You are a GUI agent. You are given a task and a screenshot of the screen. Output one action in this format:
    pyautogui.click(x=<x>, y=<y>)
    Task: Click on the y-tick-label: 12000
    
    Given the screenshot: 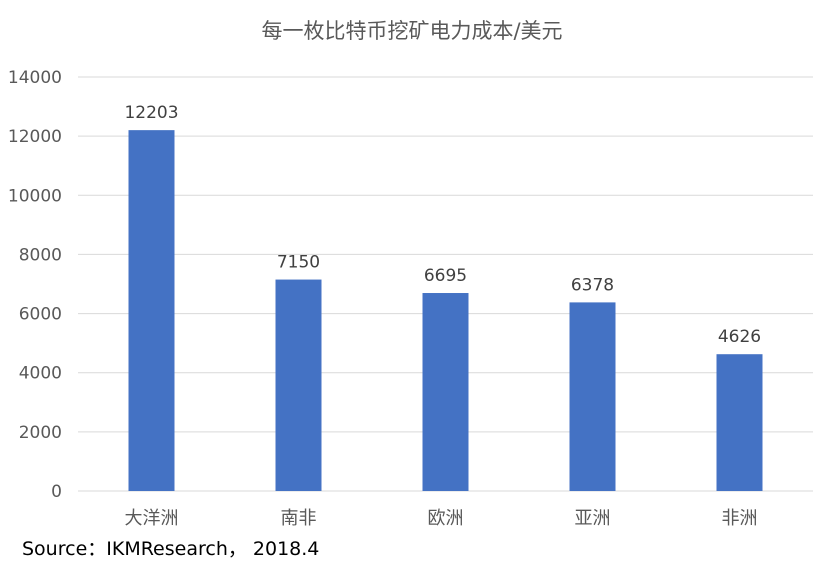 What is the action you would take?
    pyautogui.click(x=35, y=137)
    